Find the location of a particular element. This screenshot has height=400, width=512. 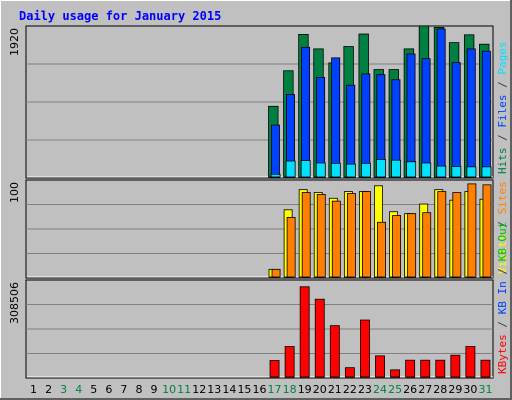

x-tick-label: 31 is located at coordinates (485, 389).